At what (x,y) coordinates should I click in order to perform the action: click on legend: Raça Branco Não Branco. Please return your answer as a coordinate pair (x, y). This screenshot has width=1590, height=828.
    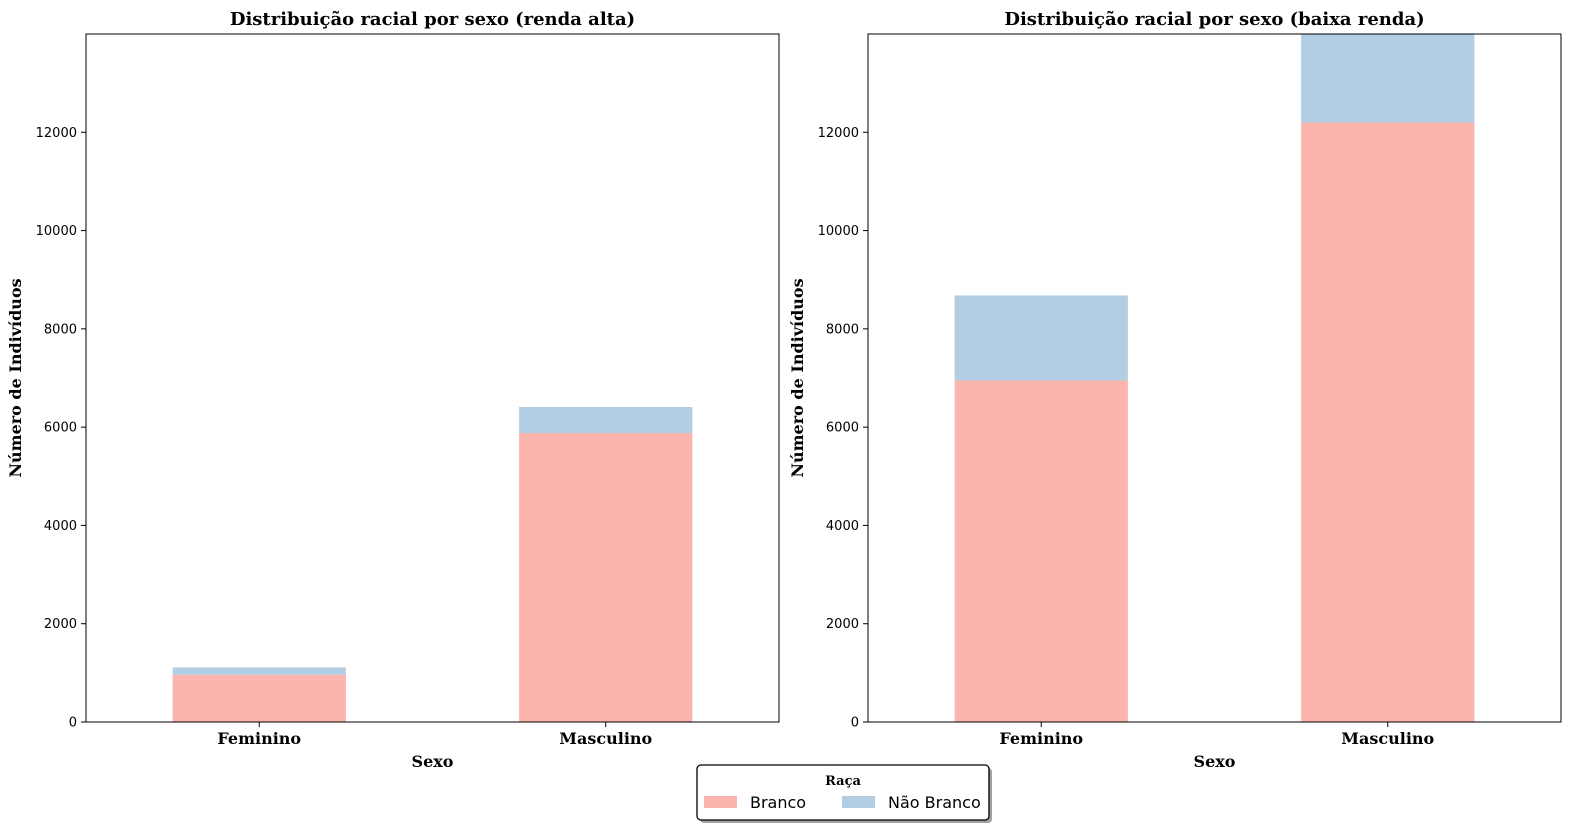
    Looking at the image, I should click on (844, 793).